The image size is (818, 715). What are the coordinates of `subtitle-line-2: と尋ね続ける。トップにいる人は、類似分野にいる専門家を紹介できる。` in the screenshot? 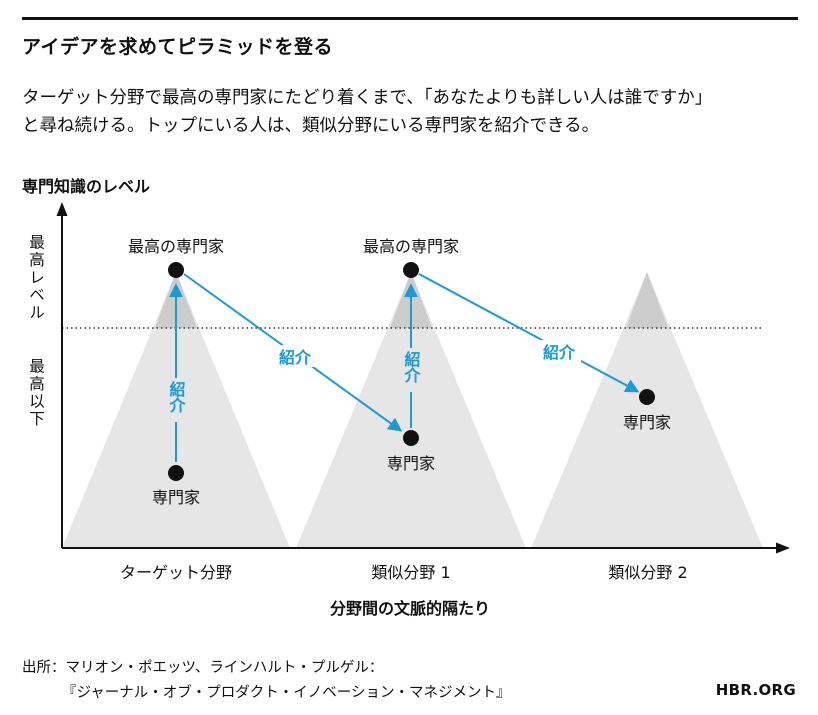 It's located at (311, 126).